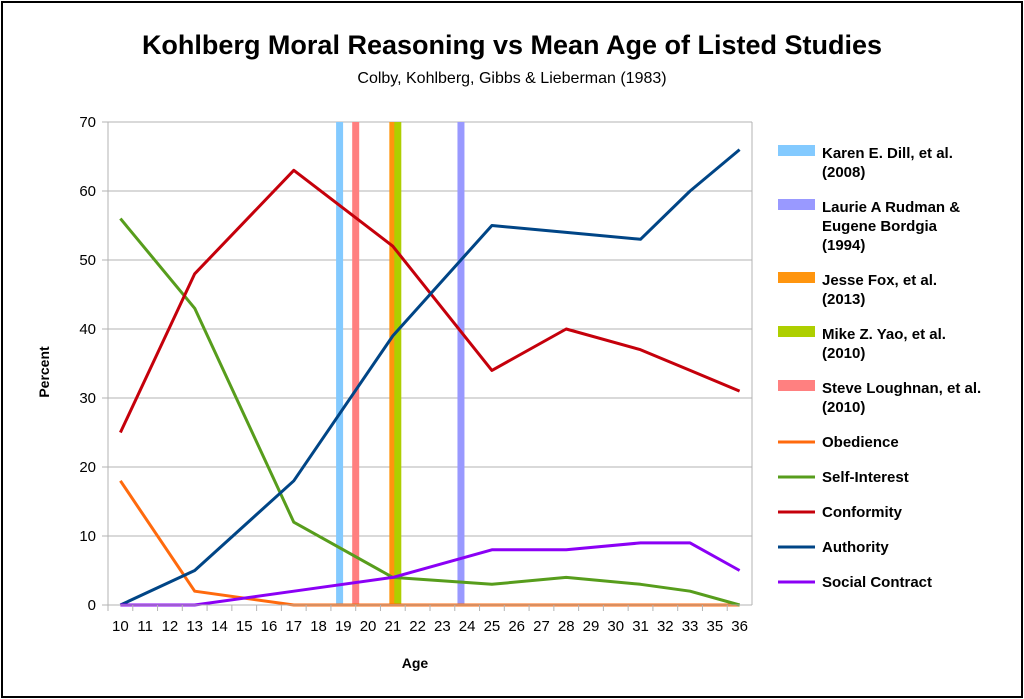 This screenshot has height=699, width=1024. Describe the element at coordinates (865, 477) in the screenshot. I see `legend-label: Self-Interest` at that location.